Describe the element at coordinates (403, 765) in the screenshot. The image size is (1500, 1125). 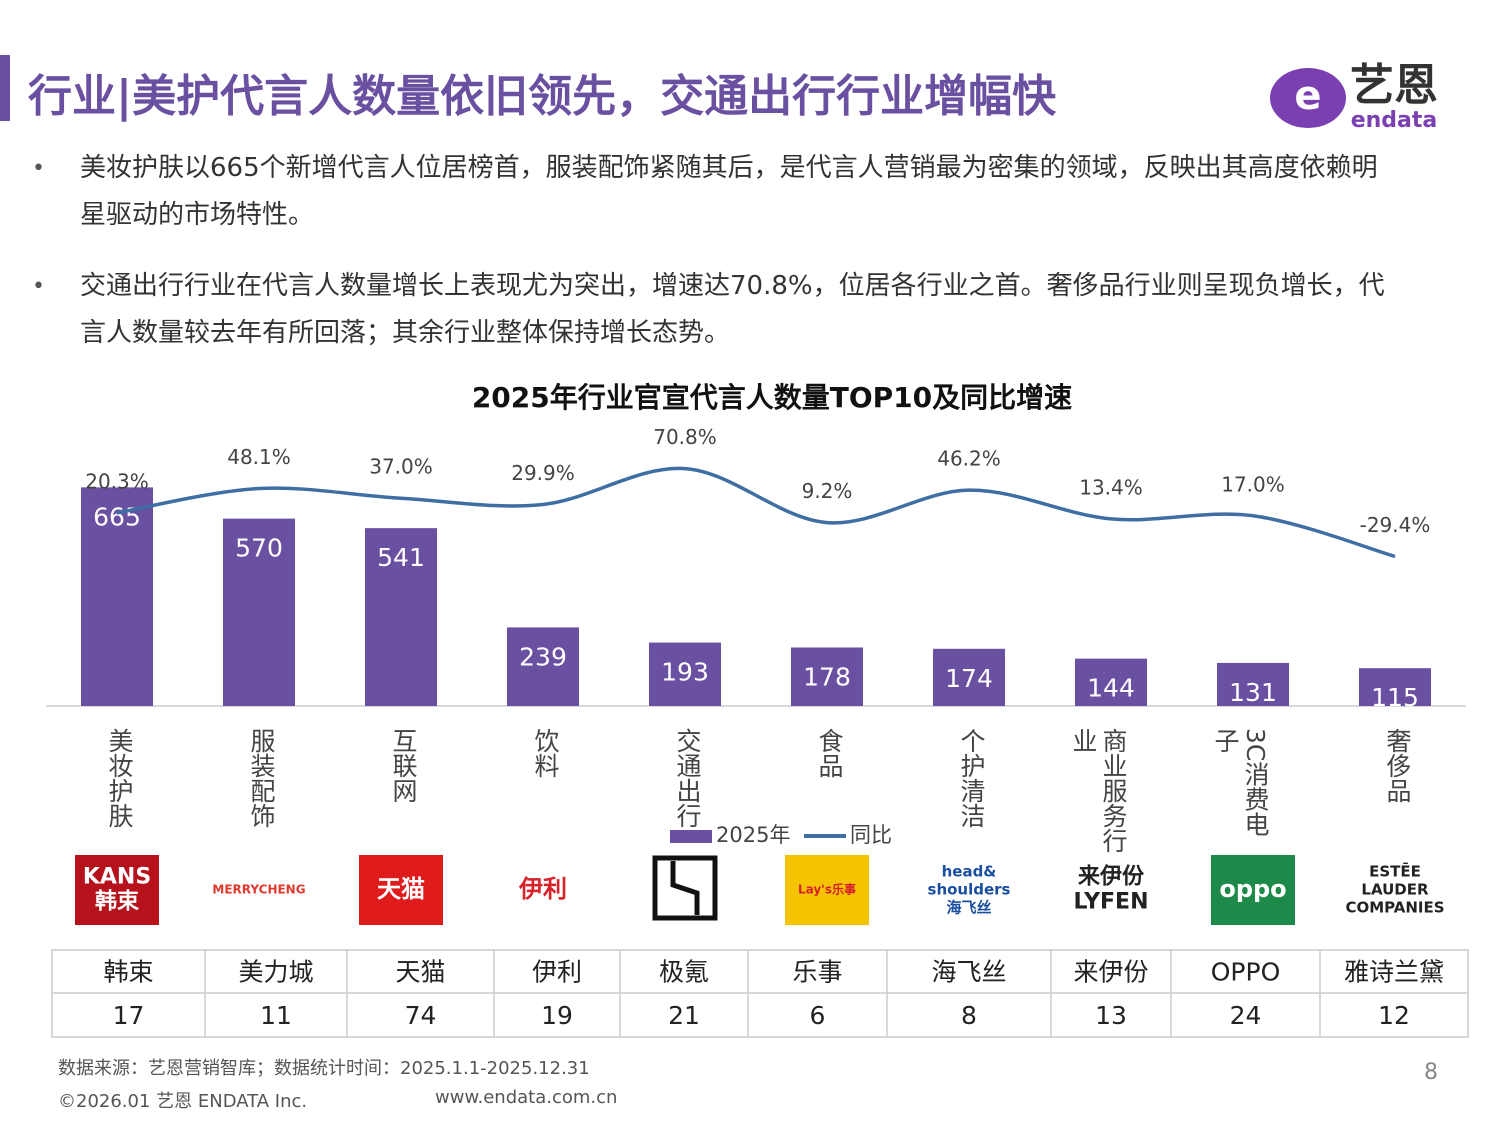
I see `x-tick-label: 互联网` at that location.